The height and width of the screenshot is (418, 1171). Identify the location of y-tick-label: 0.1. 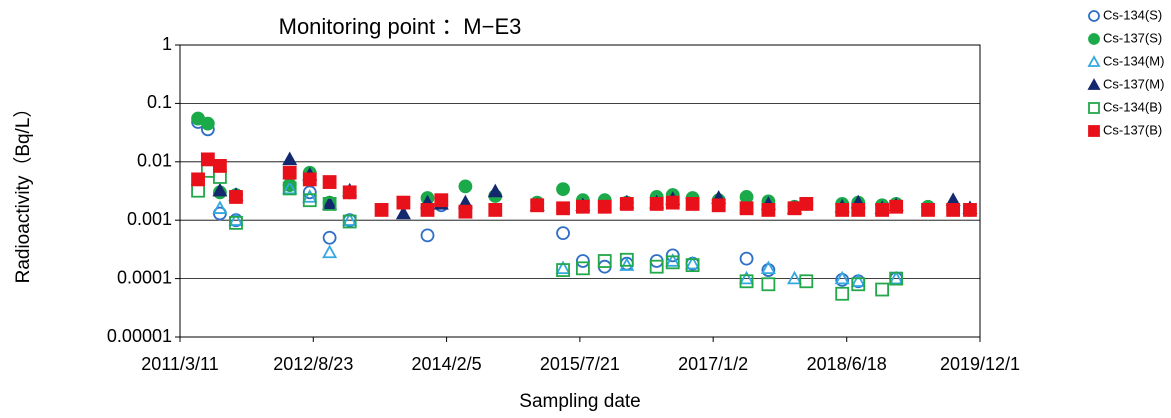
(159, 102).